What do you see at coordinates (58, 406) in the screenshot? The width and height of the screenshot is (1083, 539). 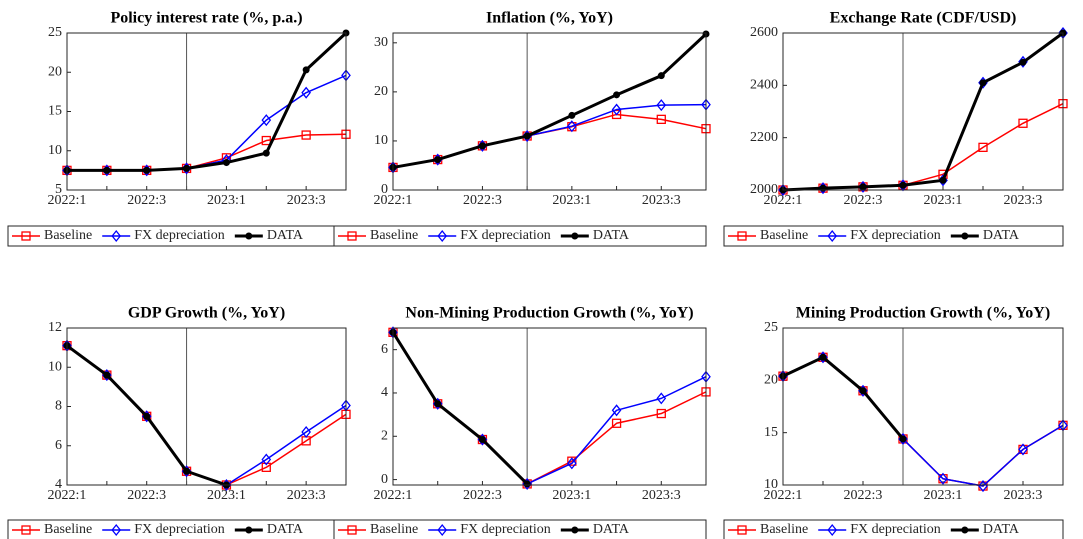 I see `y-tick-label: 8` at bounding box center [58, 406].